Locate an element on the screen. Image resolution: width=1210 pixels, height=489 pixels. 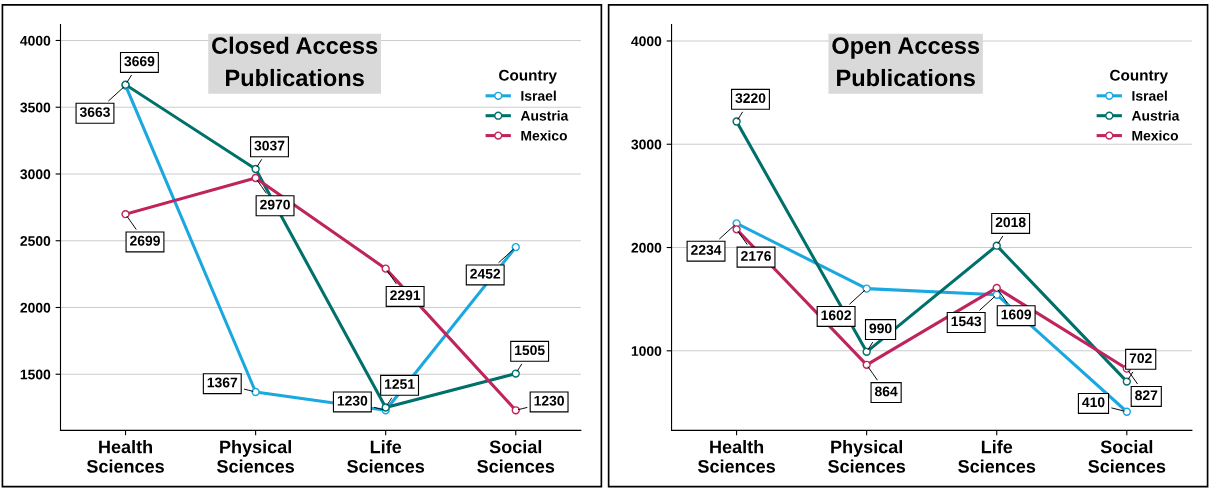
data-label: 1251 is located at coordinates (400, 384).